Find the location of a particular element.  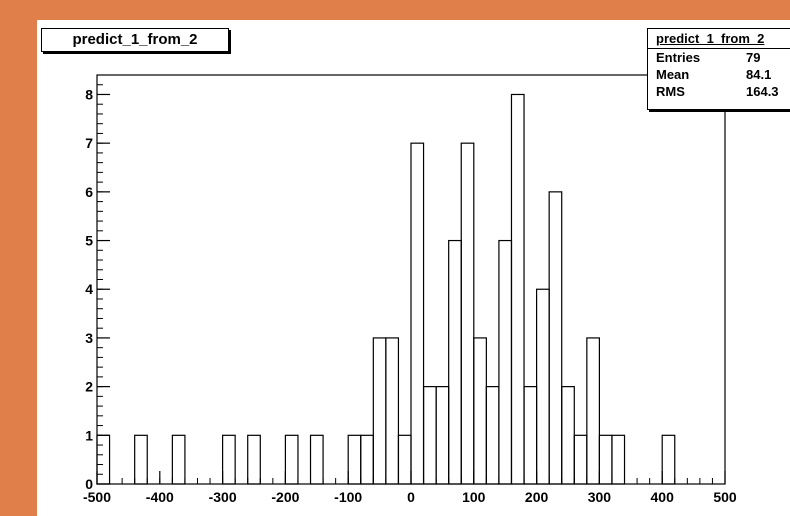

y-tick-label: 4 is located at coordinates (89, 289).